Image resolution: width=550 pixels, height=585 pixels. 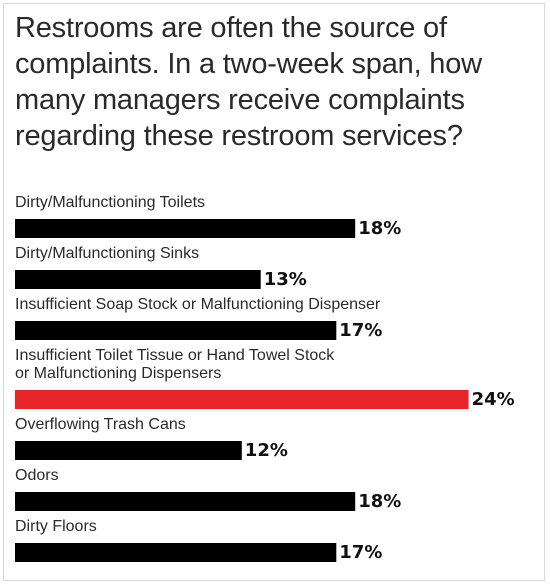 What do you see at coordinates (110, 202) in the screenshot?
I see `category-label: Dirty/Malfunctioning Toilets` at bounding box center [110, 202].